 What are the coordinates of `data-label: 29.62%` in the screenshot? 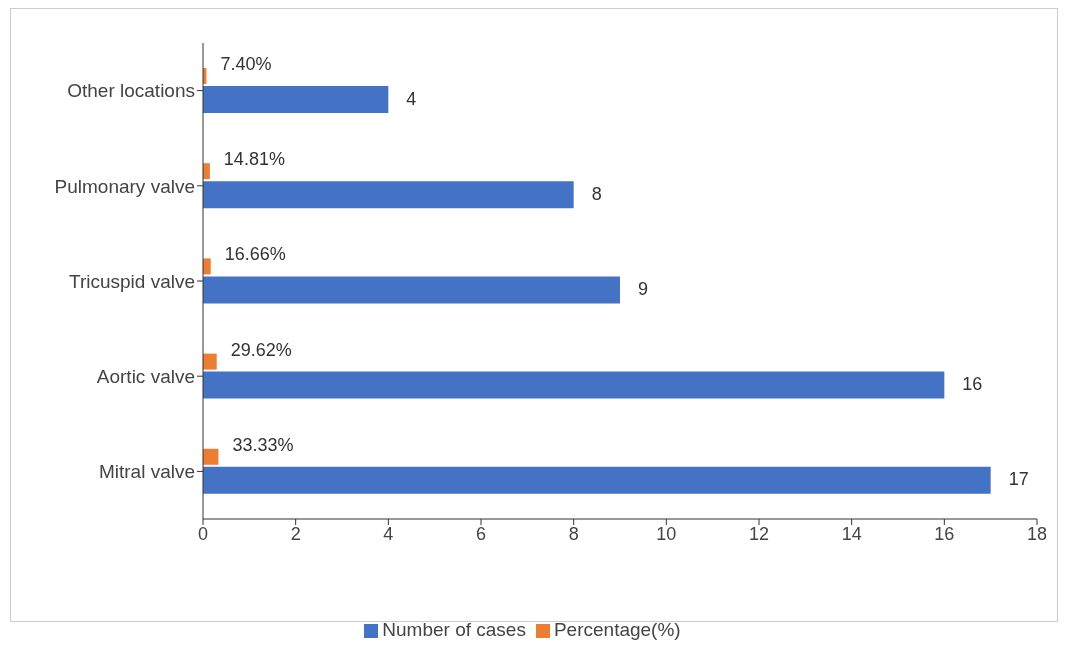 It's located at (261, 349).